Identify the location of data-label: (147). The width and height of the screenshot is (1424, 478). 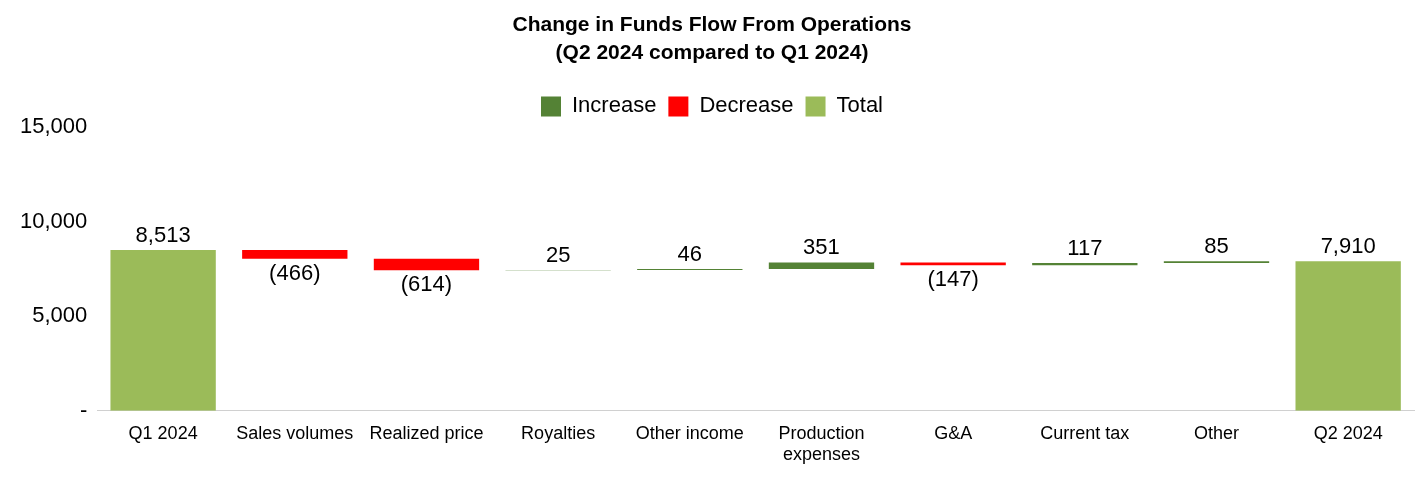
(953, 279).